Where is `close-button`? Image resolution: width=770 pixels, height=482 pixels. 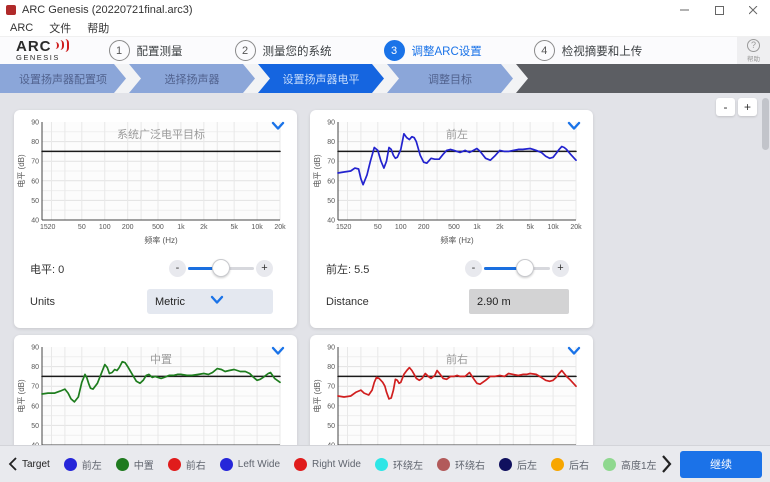 close-button is located at coordinates (753, 10).